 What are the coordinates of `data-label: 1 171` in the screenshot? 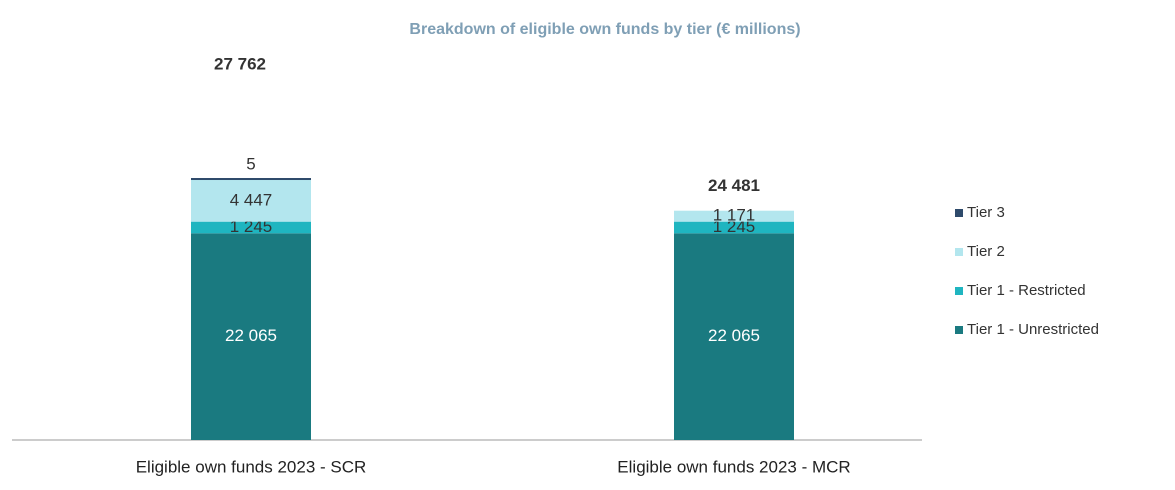 It's located at (734, 215).